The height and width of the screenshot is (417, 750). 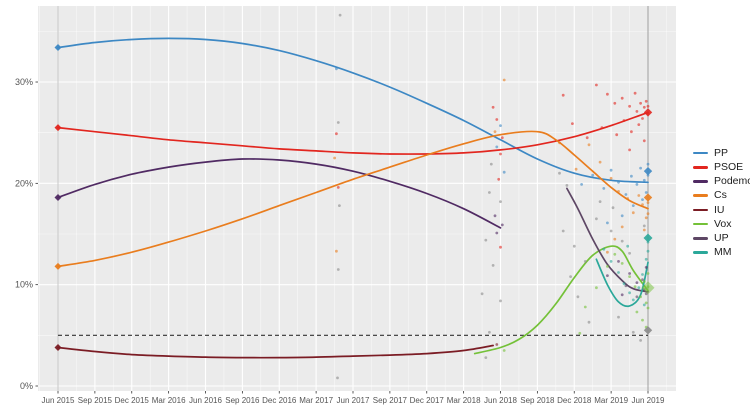 What do you see at coordinates (720, 195) in the screenshot?
I see `legend-label: Cs` at bounding box center [720, 195].